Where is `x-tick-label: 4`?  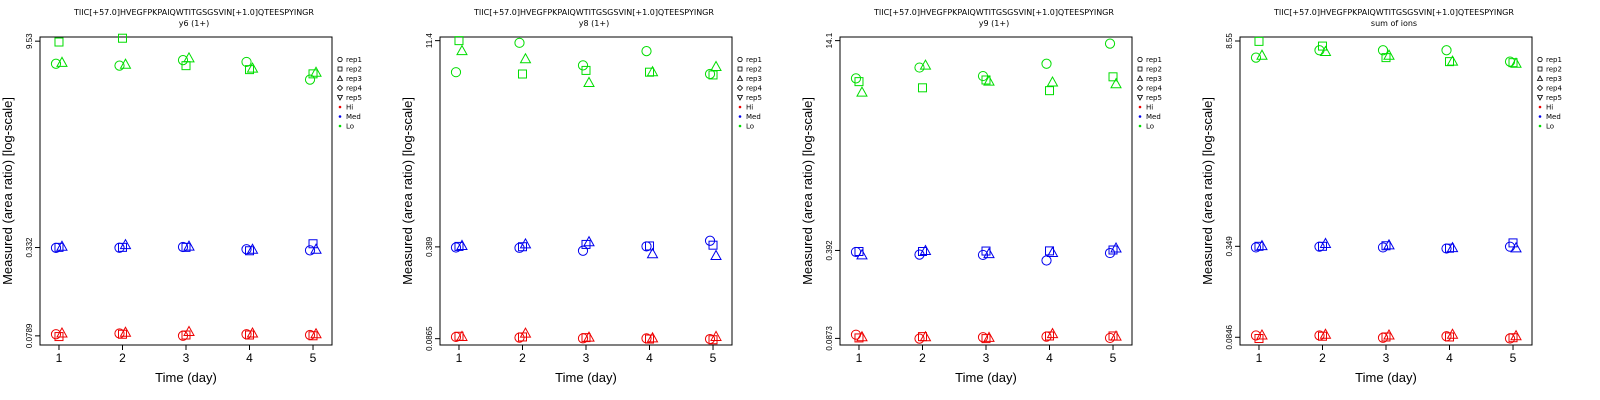 x-tick-label: 4 is located at coordinates (249, 358).